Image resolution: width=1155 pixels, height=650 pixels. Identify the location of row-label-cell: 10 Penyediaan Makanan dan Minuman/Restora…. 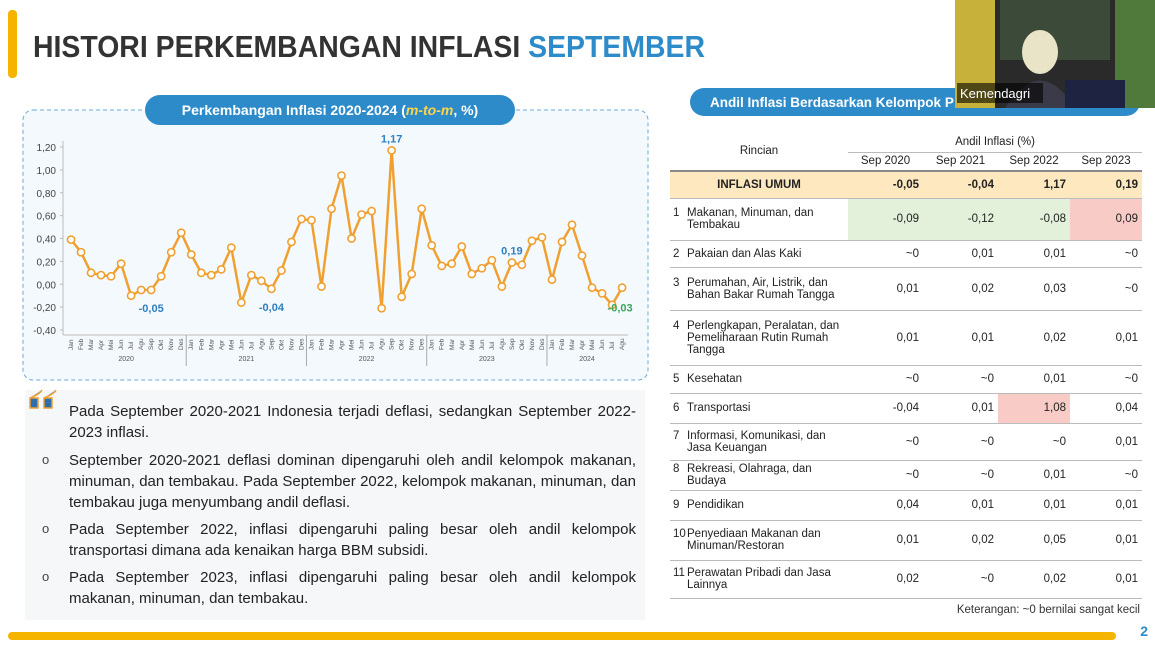
(759, 540).